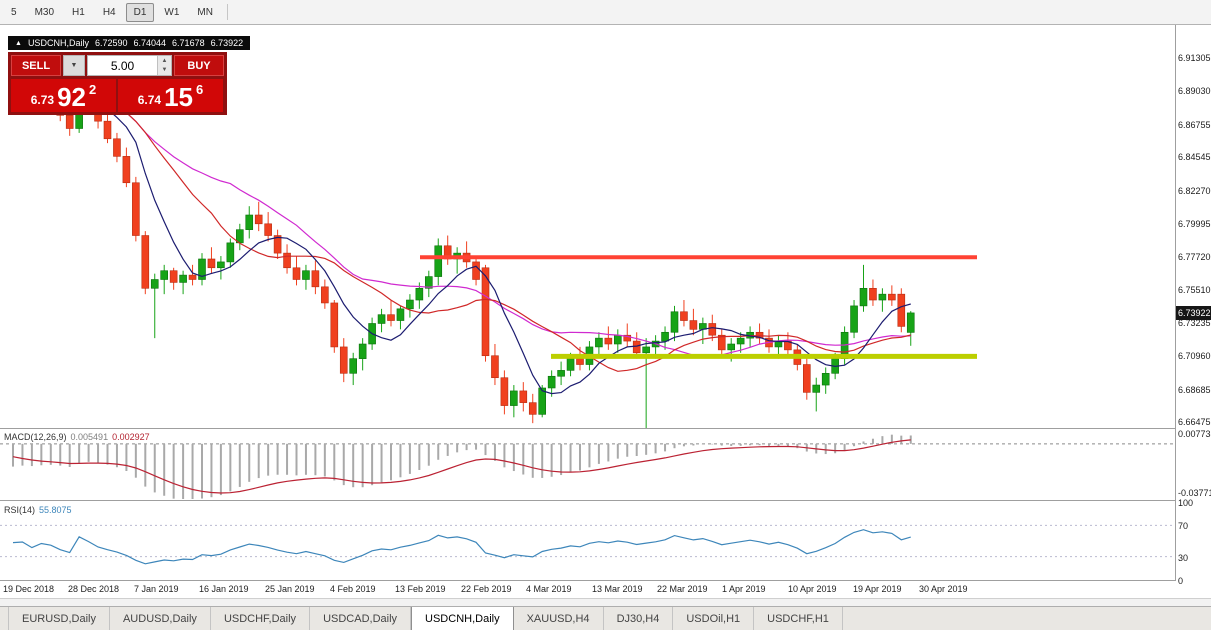 Image resolution: width=1211 pixels, height=630 pixels. Describe the element at coordinates (78, 12) in the screenshot. I see `timeframe-button-h1: H1` at that location.